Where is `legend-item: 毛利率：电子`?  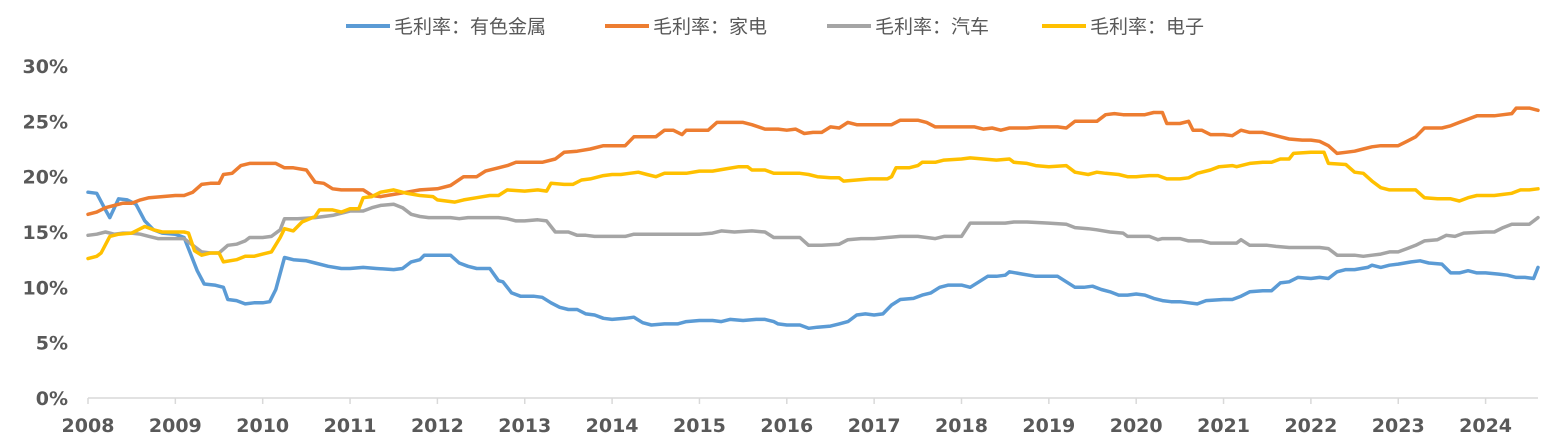 legend-item: 毛利率：电子 is located at coordinates (1123, 27).